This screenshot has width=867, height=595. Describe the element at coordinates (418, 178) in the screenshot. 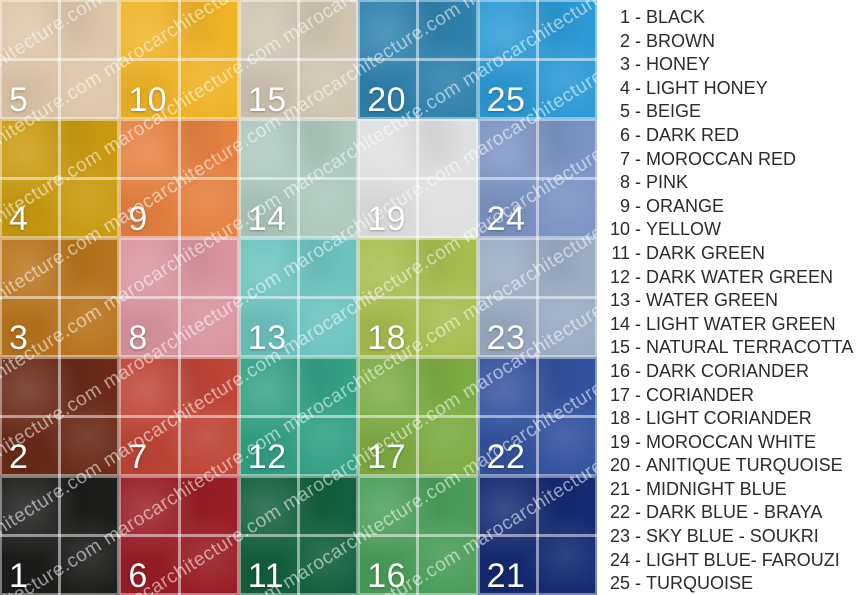

I see `color-swatch-19: 19` at that location.